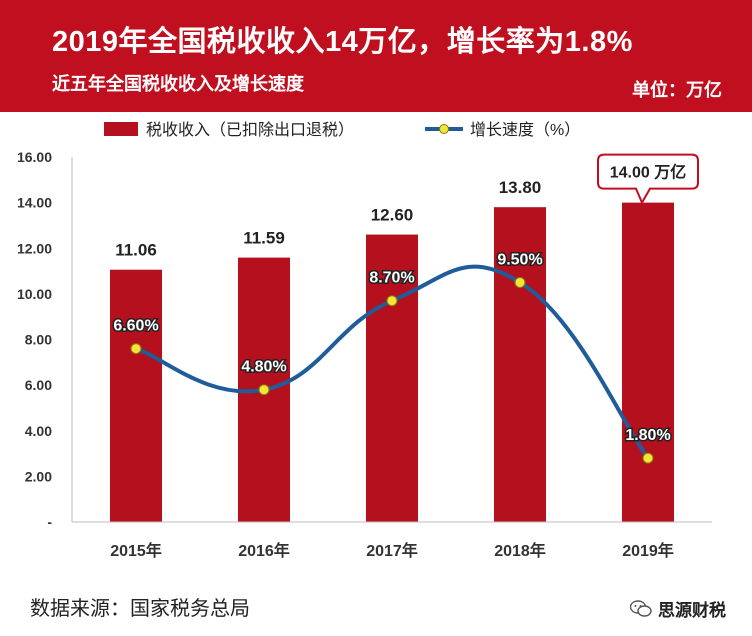 The width and height of the screenshot is (752, 636). What do you see at coordinates (391, 278) in the screenshot?
I see `growth-value-label: 8.70%` at bounding box center [391, 278].